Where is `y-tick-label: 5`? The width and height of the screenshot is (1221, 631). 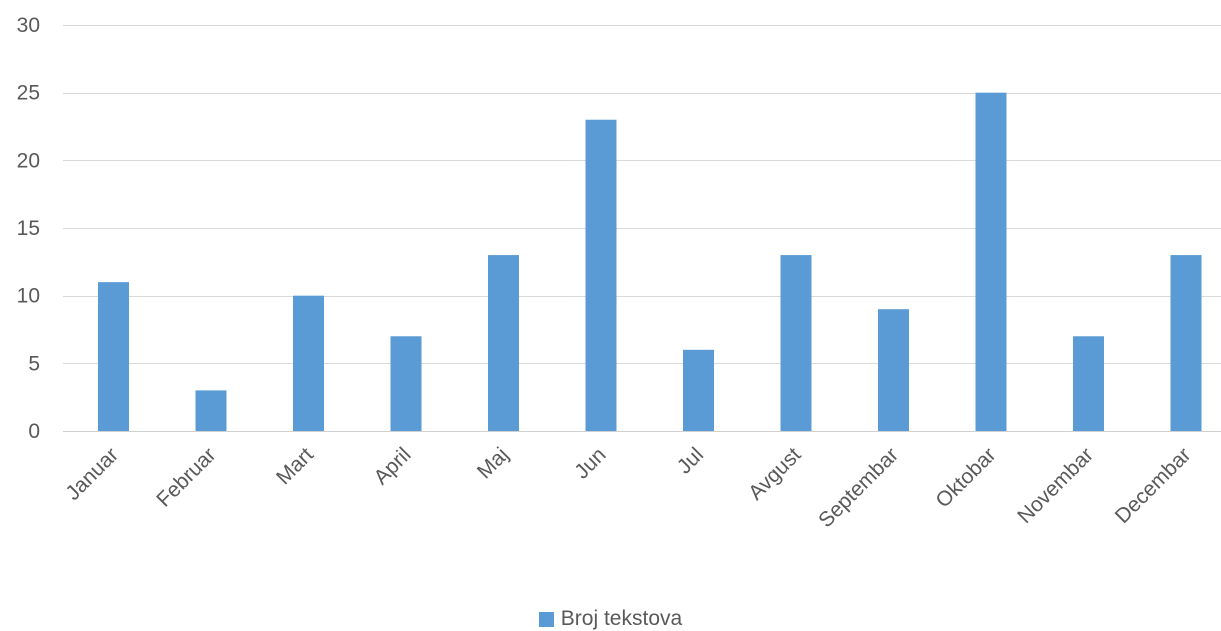 y-tick-label: 5 is located at coordinates (34, 363).